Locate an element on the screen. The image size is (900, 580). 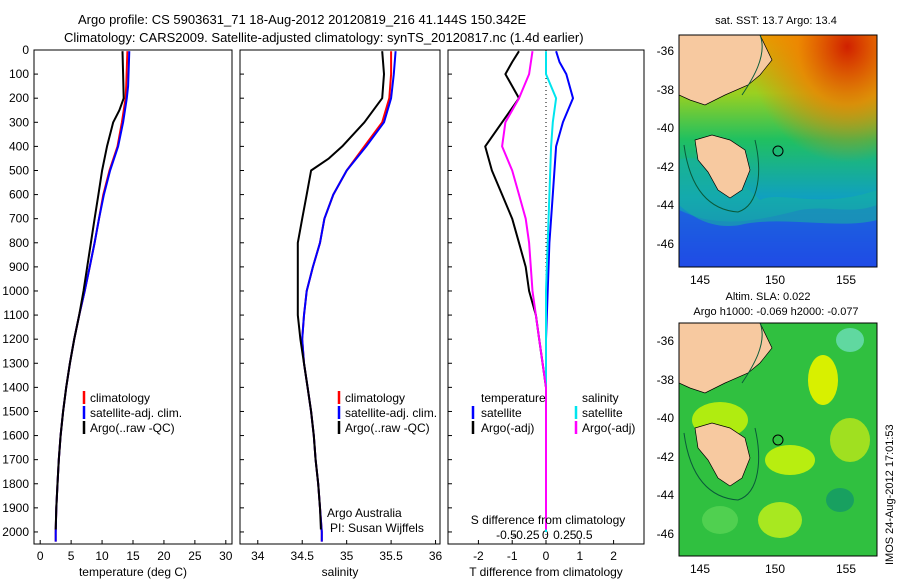
sla-map-yticks: -36 -38 -40 -42 -44 -46 is located at coordinates (666, 437).